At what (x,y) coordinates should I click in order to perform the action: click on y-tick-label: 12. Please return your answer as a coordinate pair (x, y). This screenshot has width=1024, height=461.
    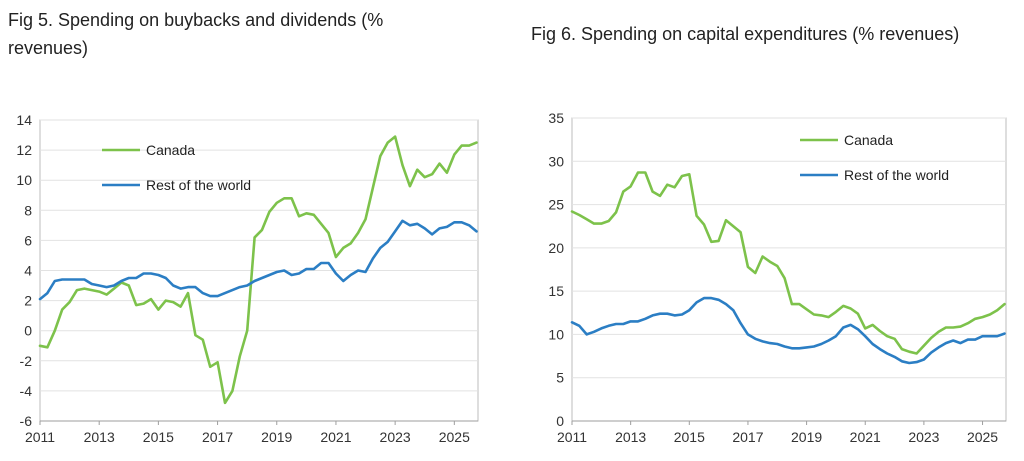
    Looking at the image, I should click on (24, 150).